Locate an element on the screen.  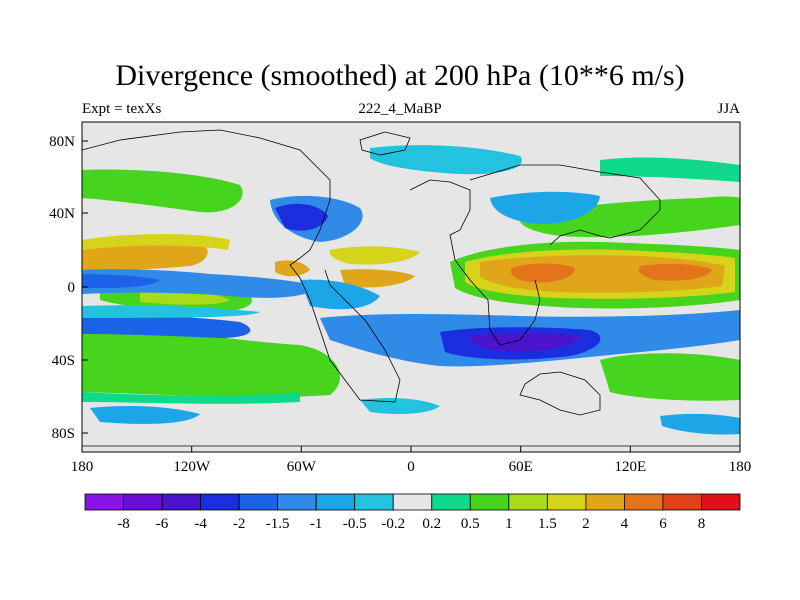
colorbar-label: -0.5 is located at coordinates (355, 524).